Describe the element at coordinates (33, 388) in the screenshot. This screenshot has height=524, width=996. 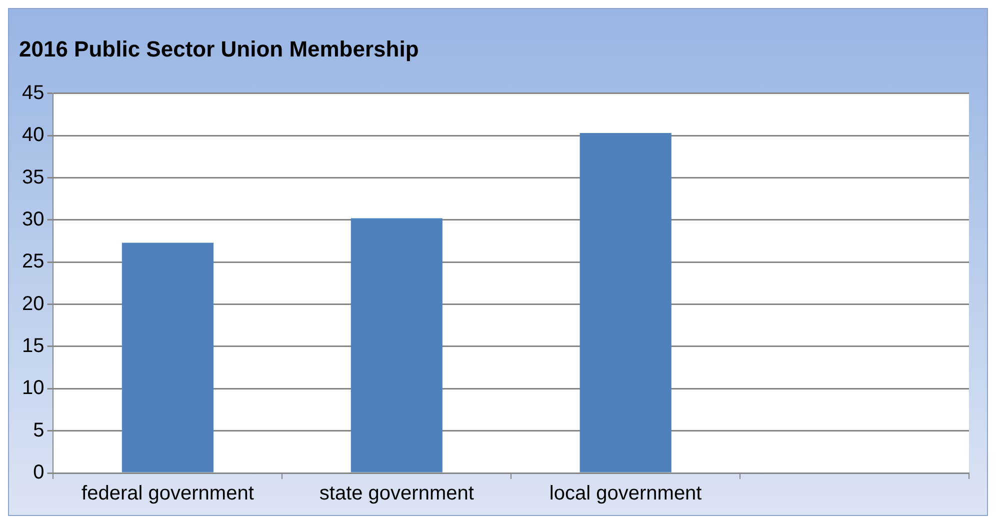
I see `y-tick-label: 10` at that location.